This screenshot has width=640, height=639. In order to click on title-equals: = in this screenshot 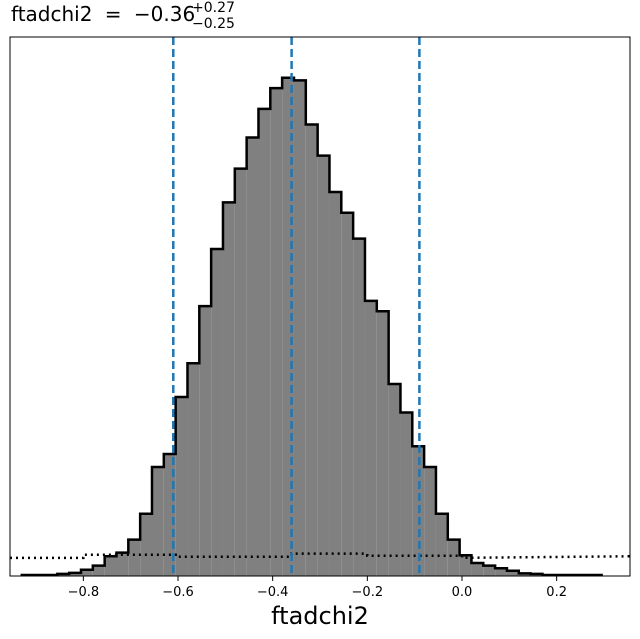, I will do `click(113, 14)`.